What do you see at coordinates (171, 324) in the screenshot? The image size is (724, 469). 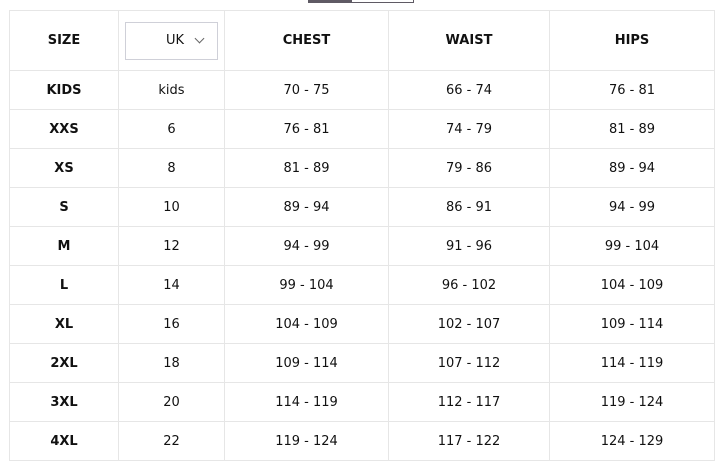 I see `cell-unit-size: 16` at bounding box center [171, 324].